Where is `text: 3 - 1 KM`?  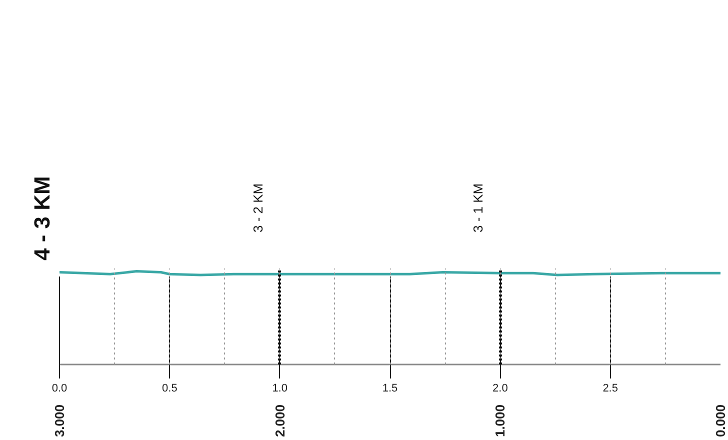 text: 3 - 1 KM is located at coordinates (478, 207).